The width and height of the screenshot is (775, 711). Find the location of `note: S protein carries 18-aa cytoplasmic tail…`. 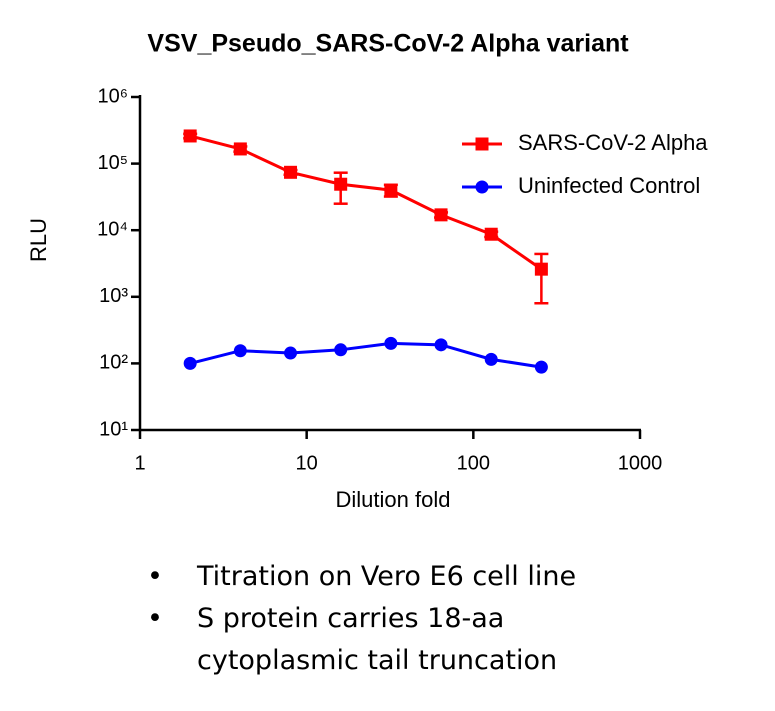

note: S protein carries 18-aa cytoplasmic tail… is located at coordinates (397, 640).